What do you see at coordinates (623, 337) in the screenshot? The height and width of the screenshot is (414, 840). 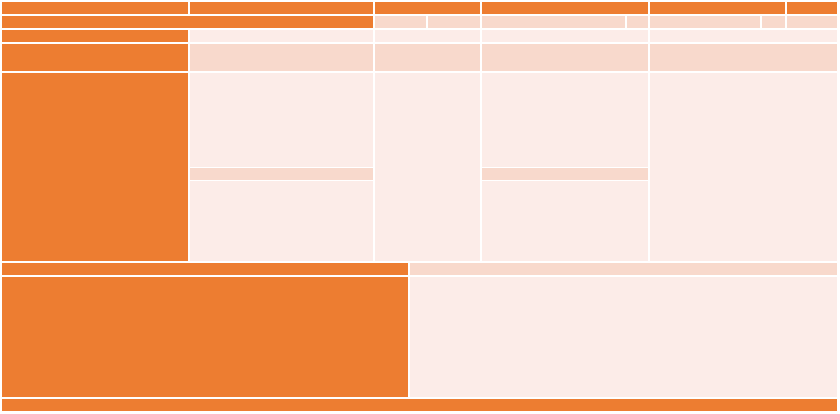 I see `section-content-block` at bounding box center [623, 337].